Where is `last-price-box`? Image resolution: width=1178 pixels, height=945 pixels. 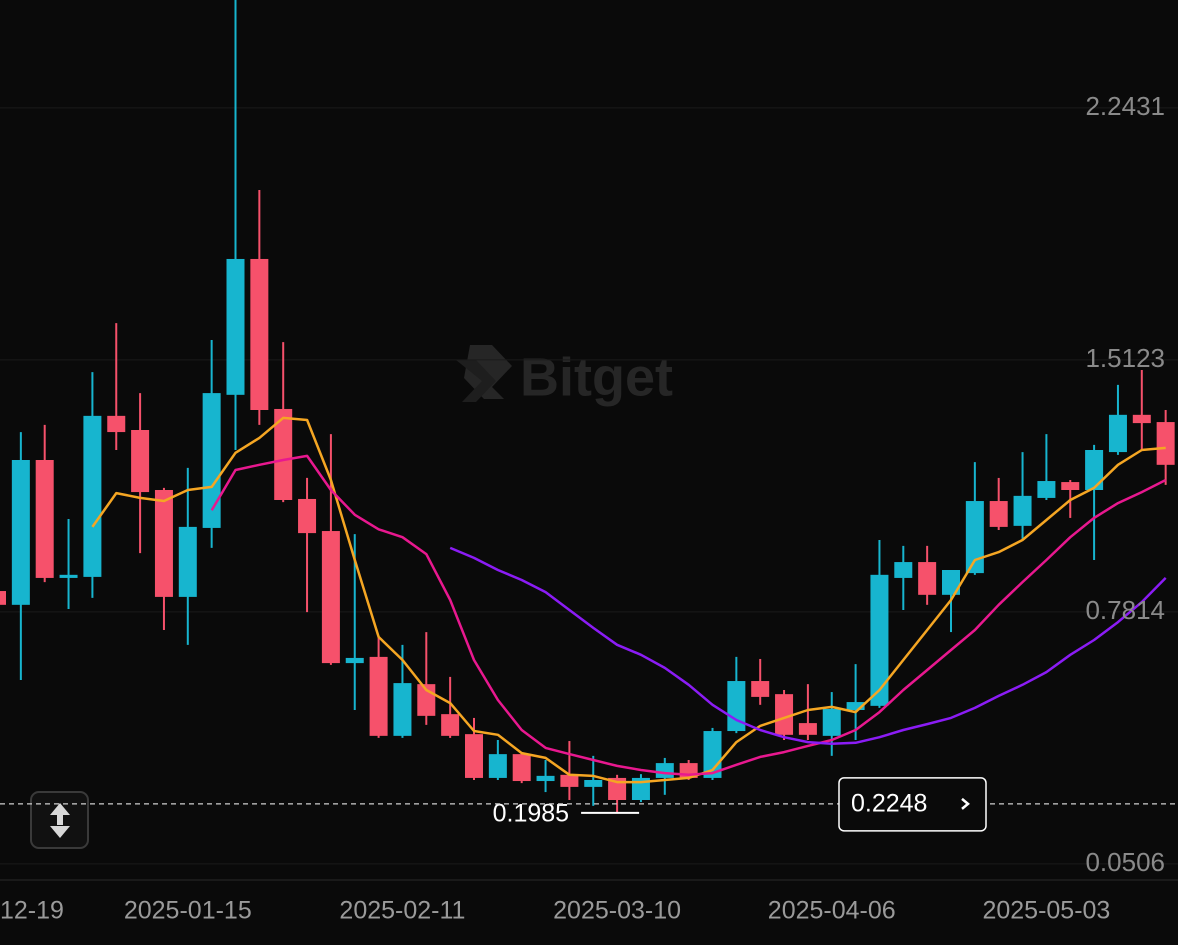 last-price-box is located at coordinates (912, 804).